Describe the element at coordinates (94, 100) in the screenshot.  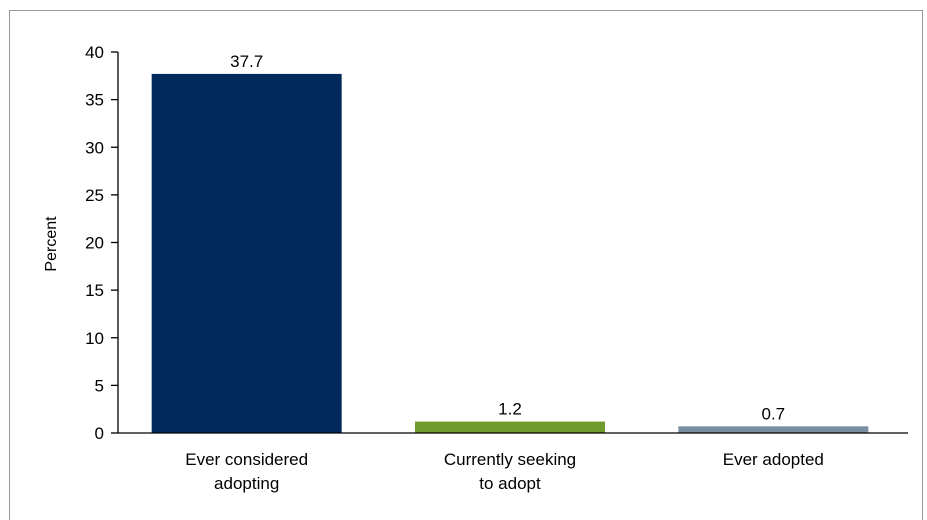
I see `y-tick-label: 35` at that location.